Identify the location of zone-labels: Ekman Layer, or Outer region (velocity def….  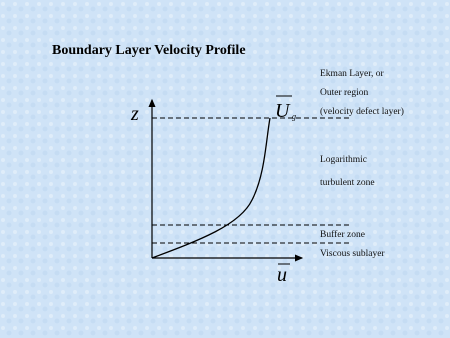
(362, 164).